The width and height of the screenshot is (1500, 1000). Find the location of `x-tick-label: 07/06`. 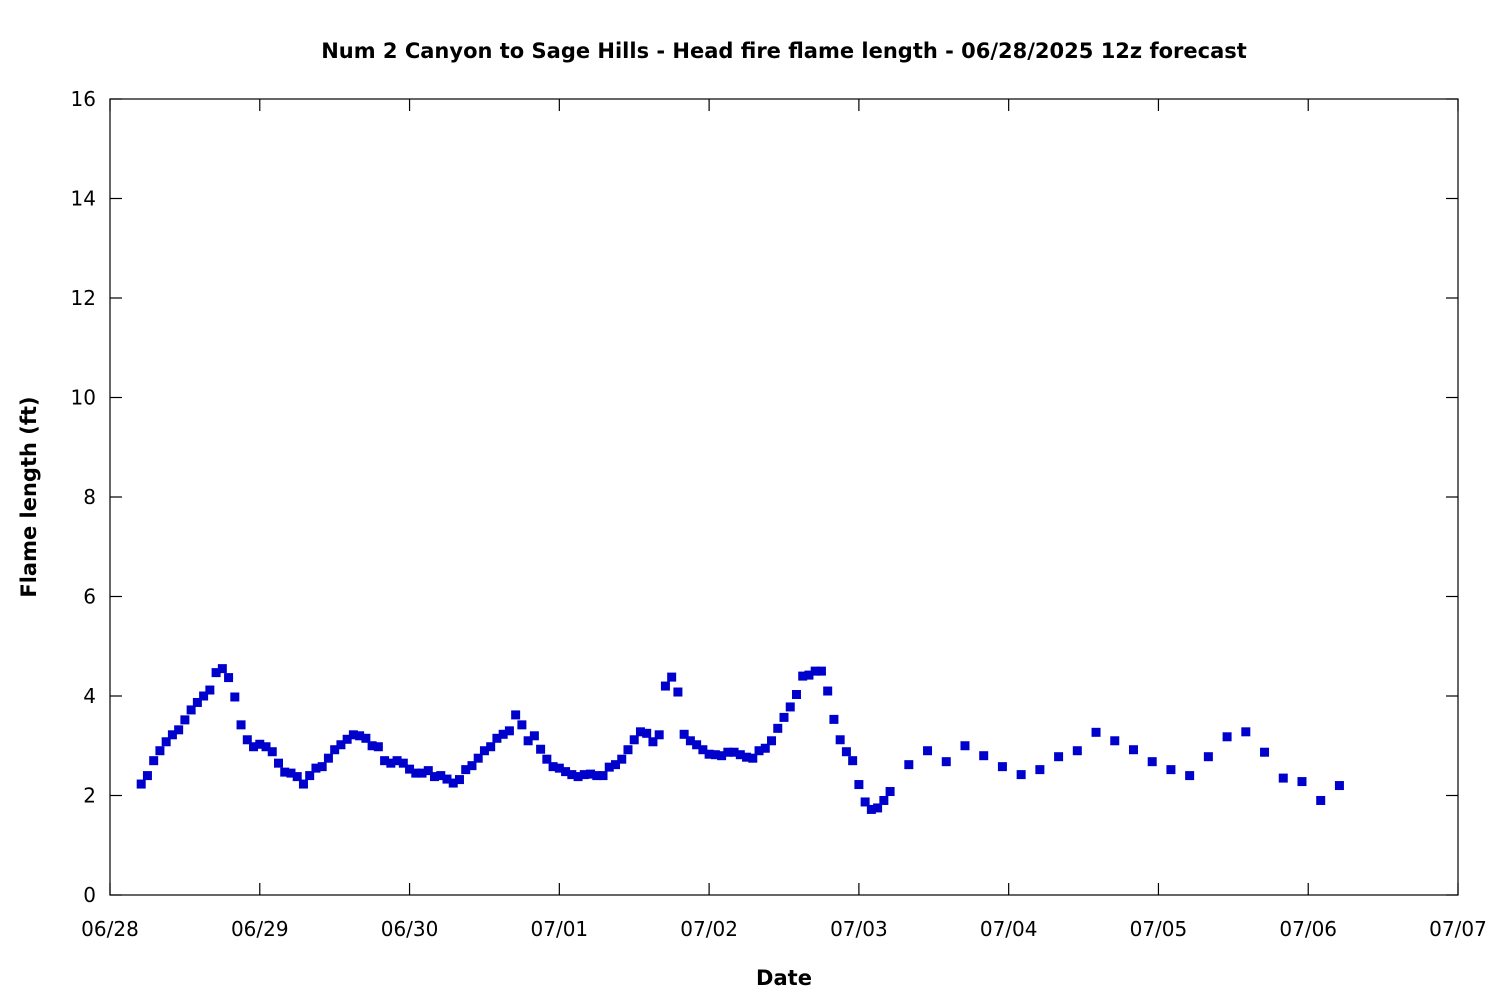

x-tick-label: 07/06 is located at coordinates (1308, 929).